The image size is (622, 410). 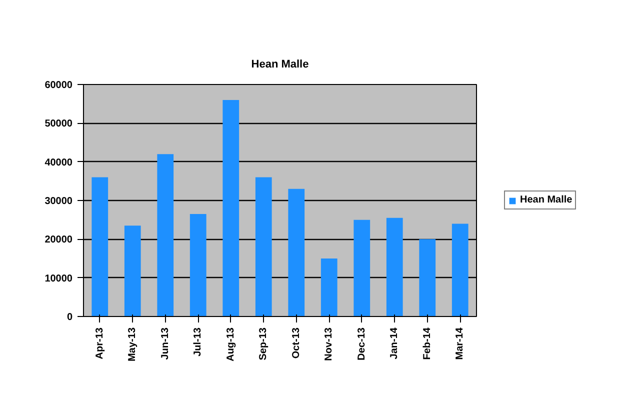 I want to click on x-tick-label: Sep-13, so click(x=264, y=343).